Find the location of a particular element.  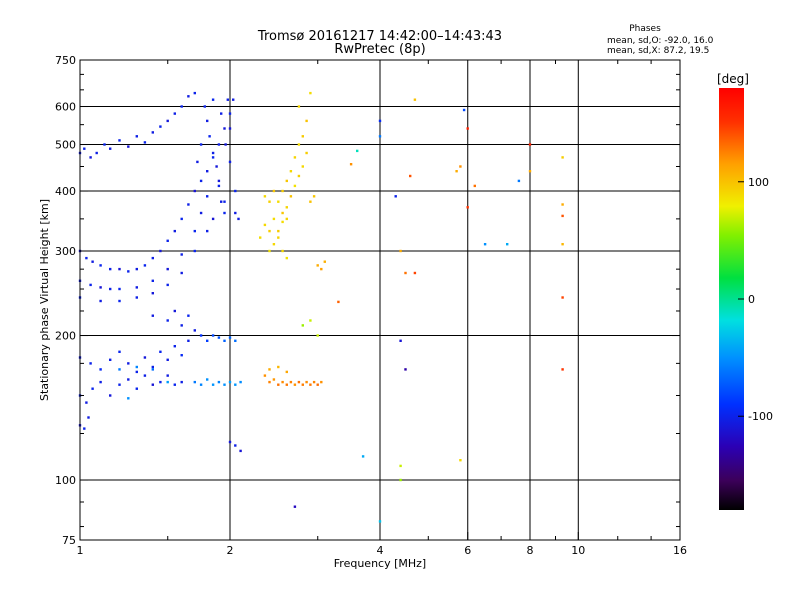

x-tick-label: 6 is located at coordinates (467, 550).